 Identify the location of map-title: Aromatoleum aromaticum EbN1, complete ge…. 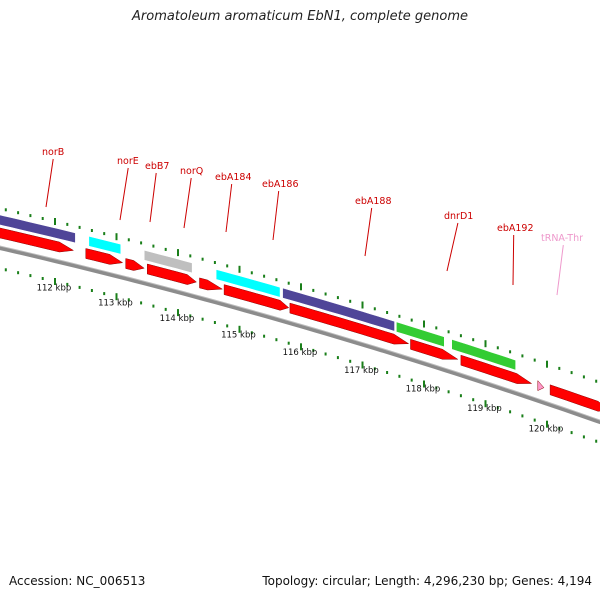
(300, 16).